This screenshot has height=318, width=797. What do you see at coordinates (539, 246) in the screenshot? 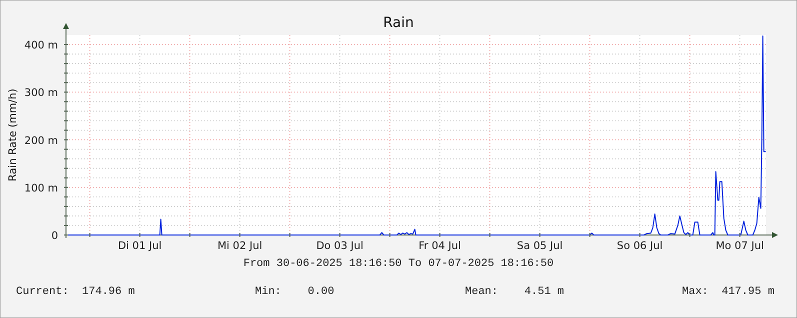
I see `x-tick-label: Sa 05 Jul` at bounding box center [539, 246].